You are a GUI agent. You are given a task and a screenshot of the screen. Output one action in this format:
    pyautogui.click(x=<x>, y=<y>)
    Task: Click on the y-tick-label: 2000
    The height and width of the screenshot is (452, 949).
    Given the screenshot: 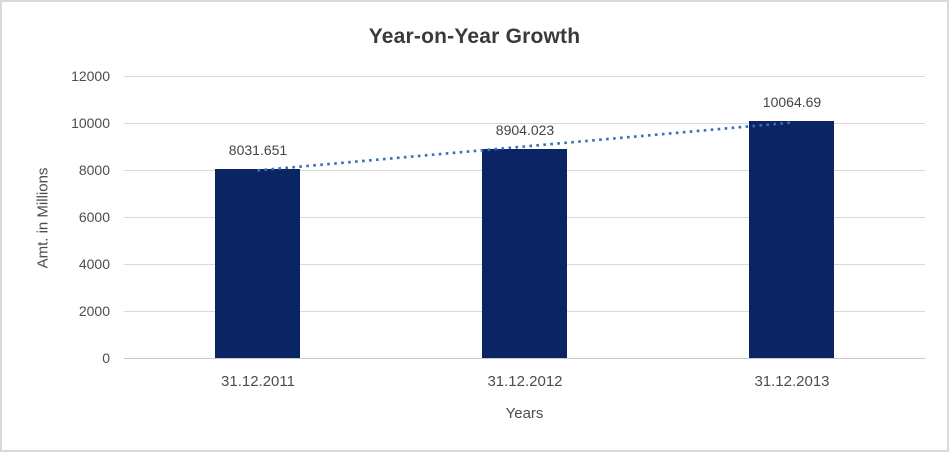 What is the action you would take?
    pyautogui.click(x=94, y=311)
    